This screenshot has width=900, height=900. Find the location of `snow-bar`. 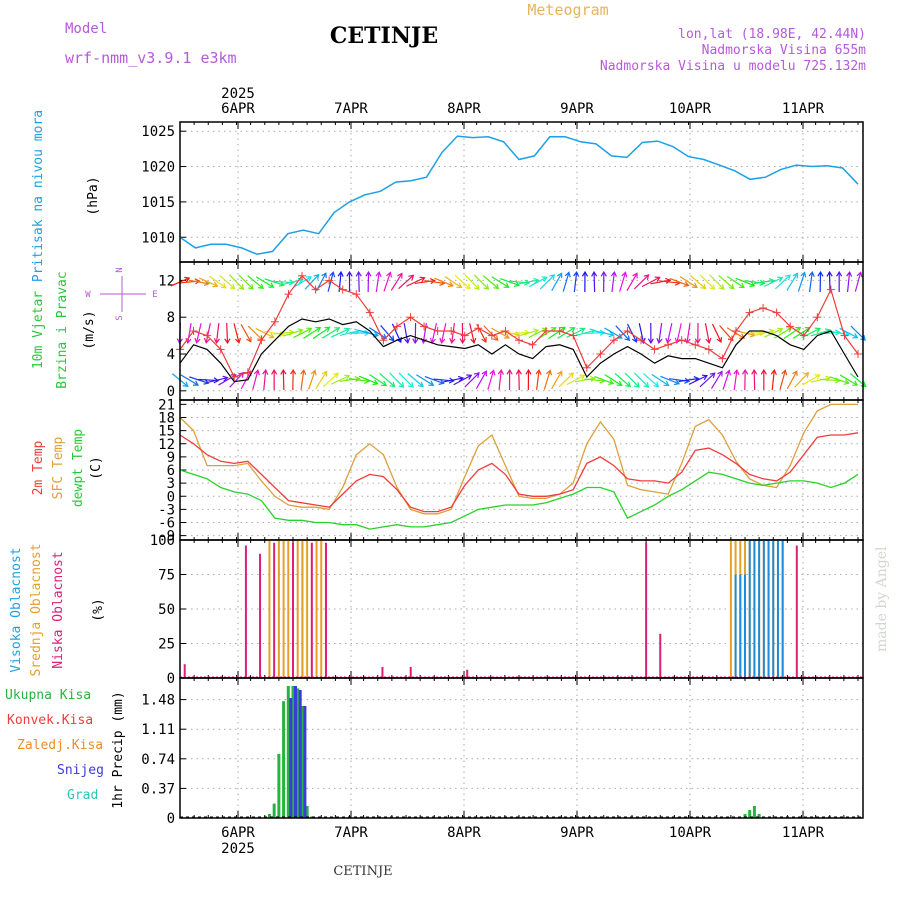

snow-bar is located at coordinates (305, 762).